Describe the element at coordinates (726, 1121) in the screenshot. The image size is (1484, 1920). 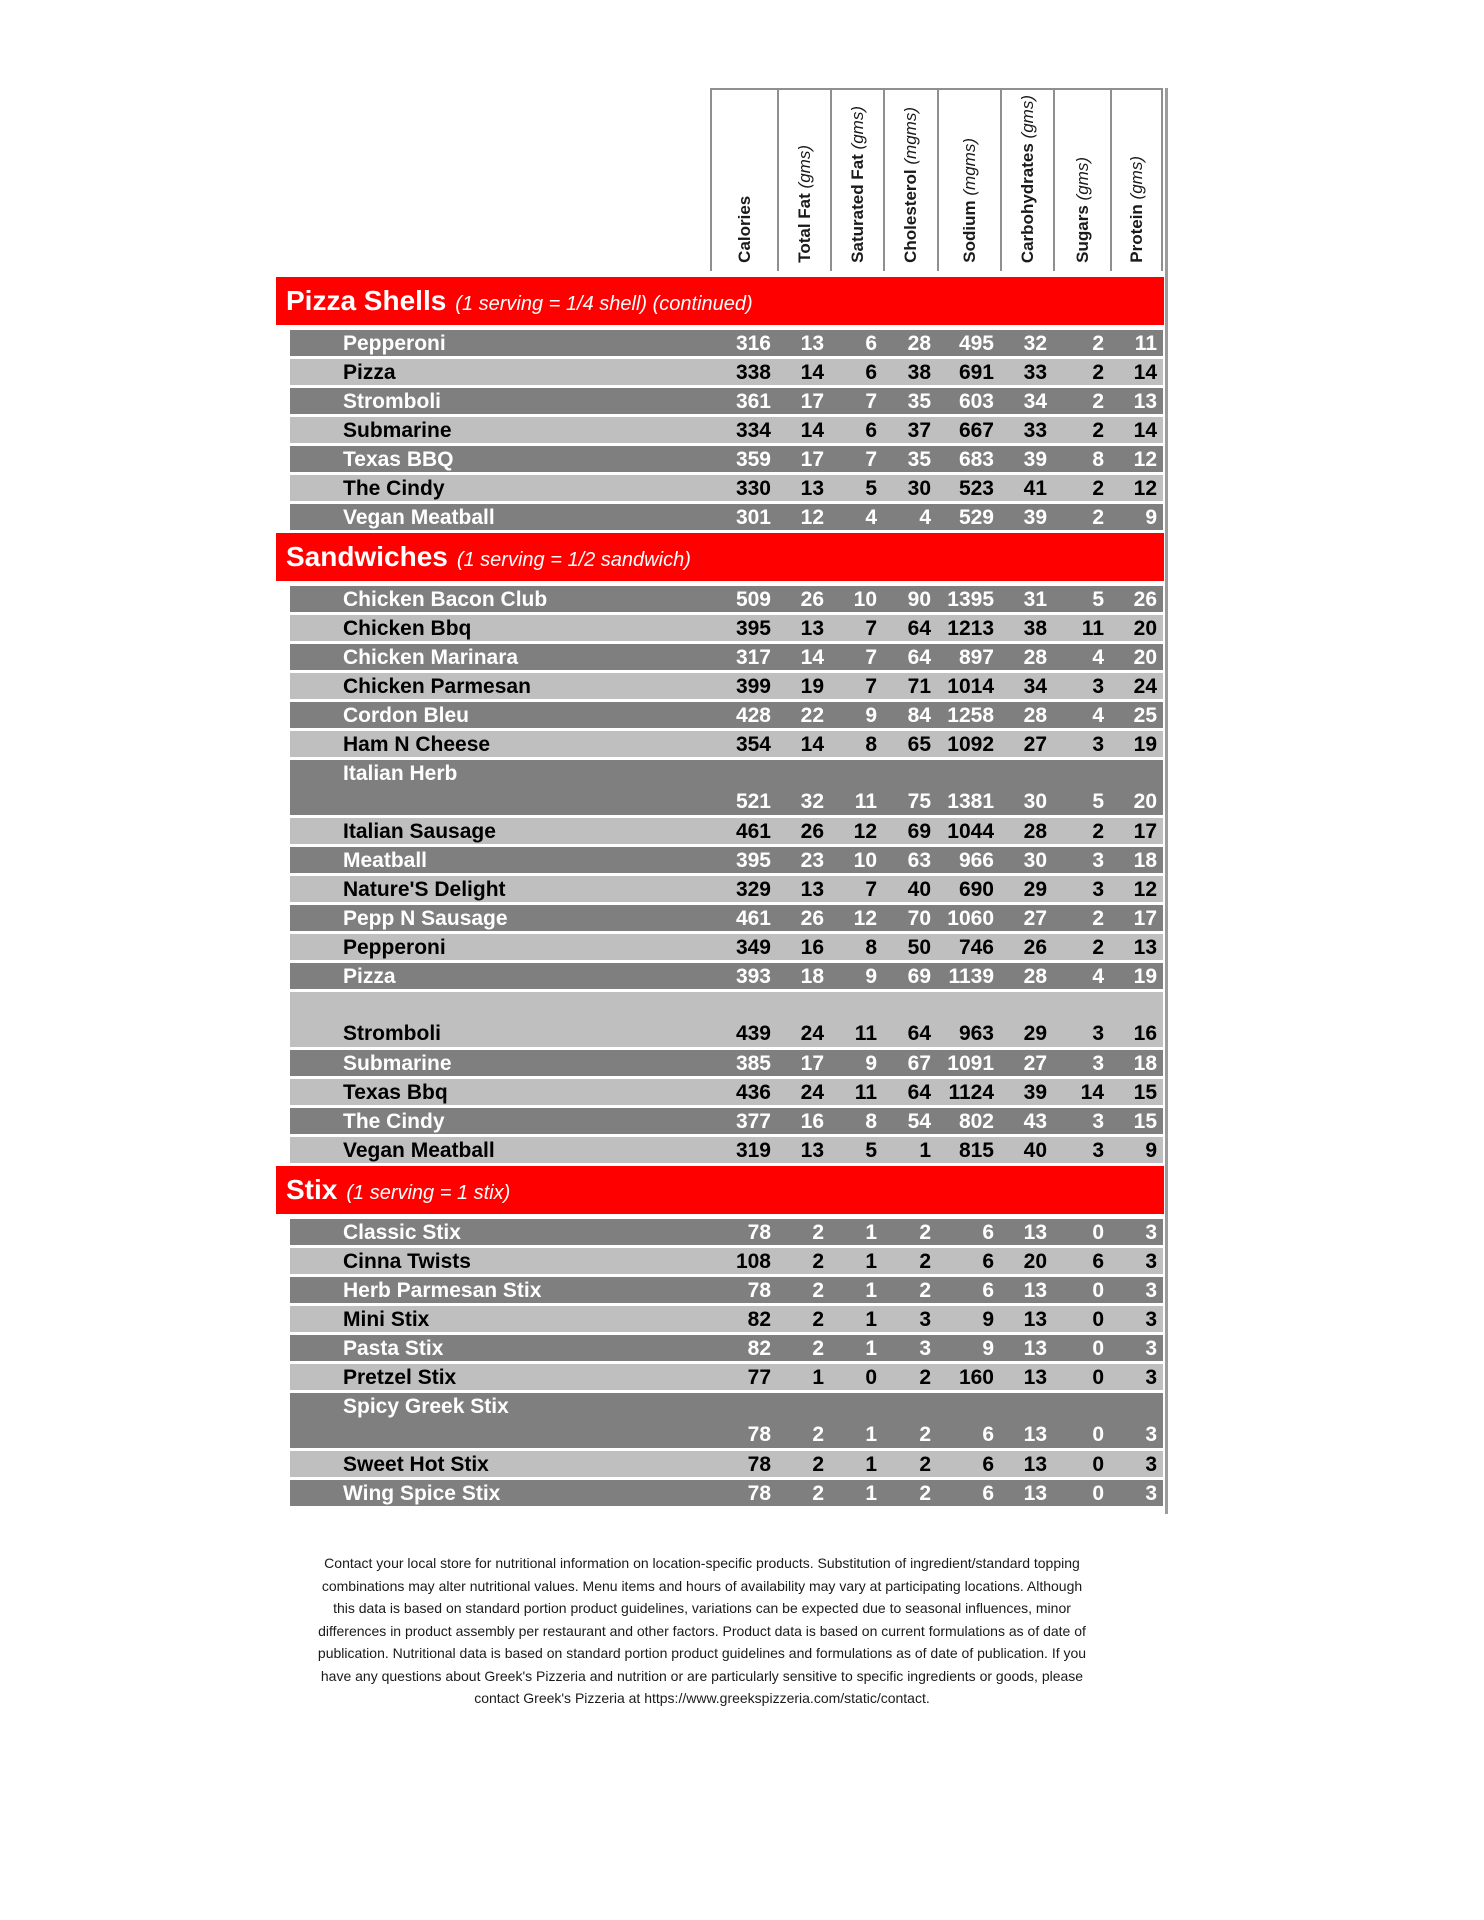
I see `row-the-cindy: The Cindy 377 16 8 54 802 43 3 15` at that location.